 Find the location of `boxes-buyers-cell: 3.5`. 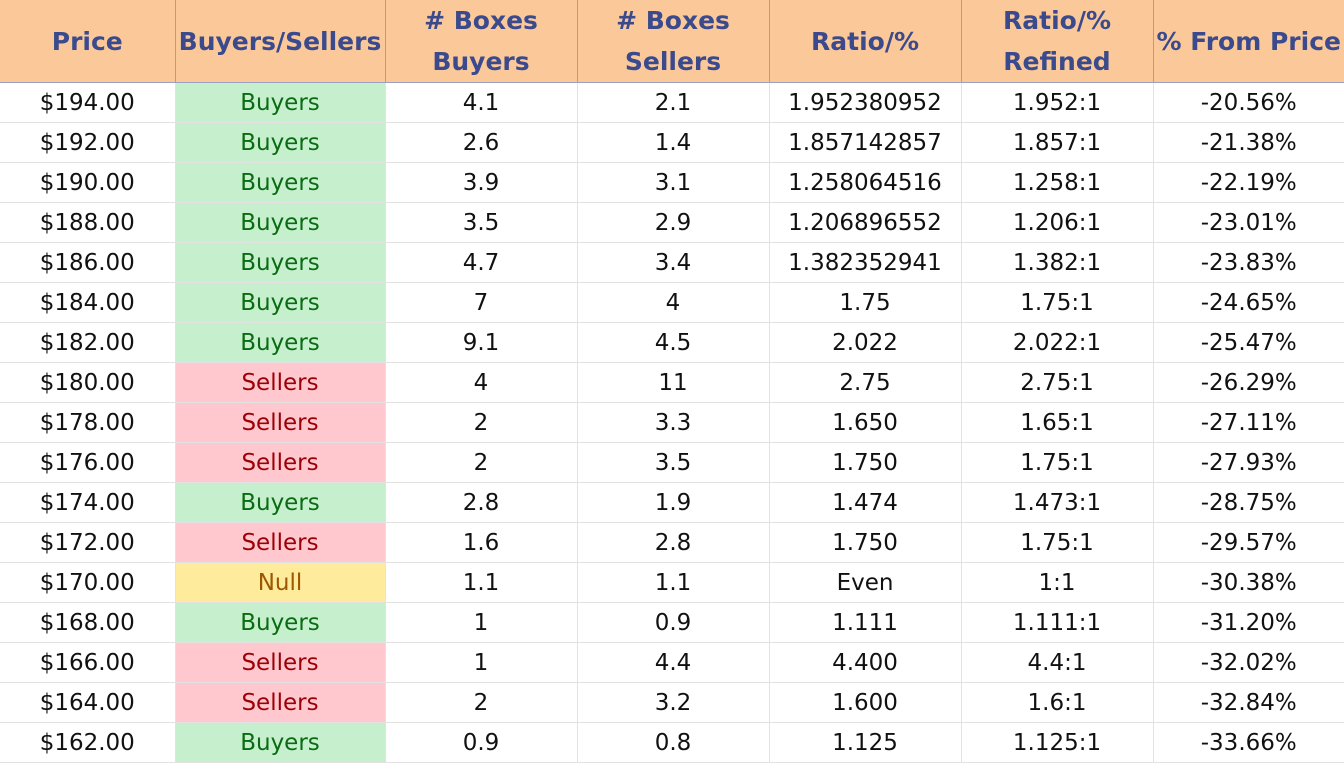

boxes-buyers-cell: 3.5 is located at coordinates (481, 222).